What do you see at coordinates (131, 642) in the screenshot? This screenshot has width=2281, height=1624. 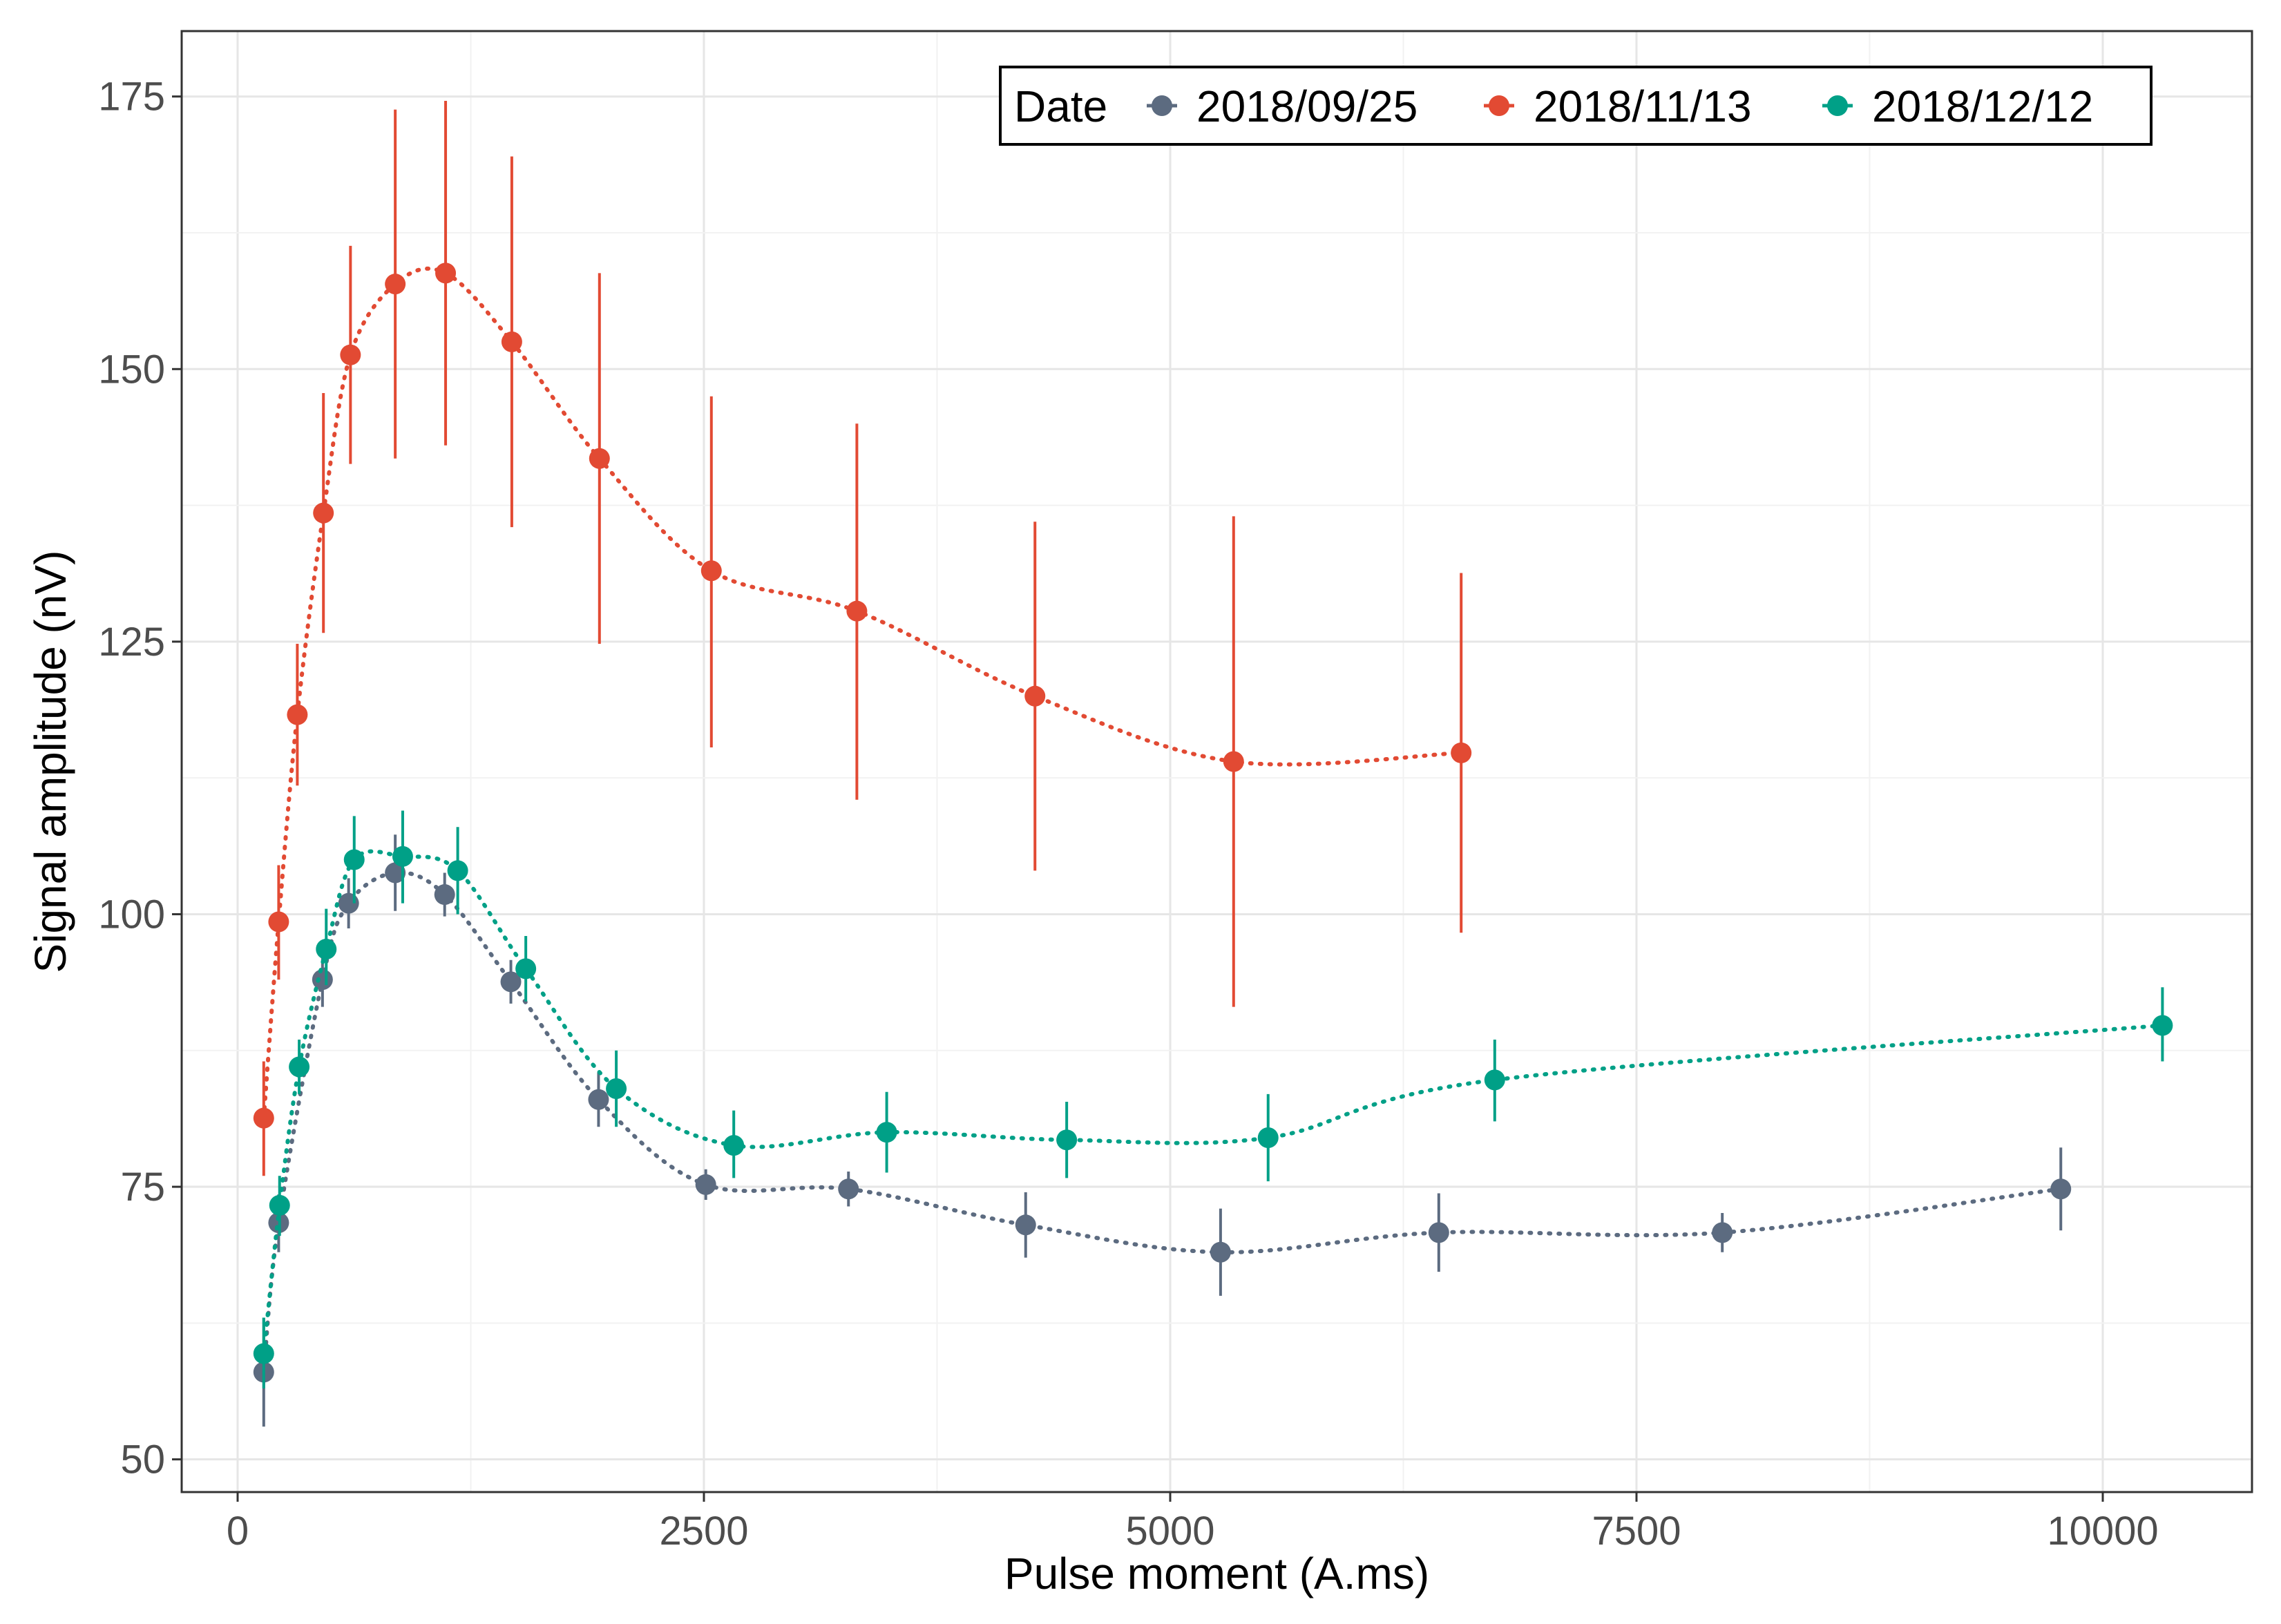 I see `y-tick-label: 125` at bounding box center [131, 642].